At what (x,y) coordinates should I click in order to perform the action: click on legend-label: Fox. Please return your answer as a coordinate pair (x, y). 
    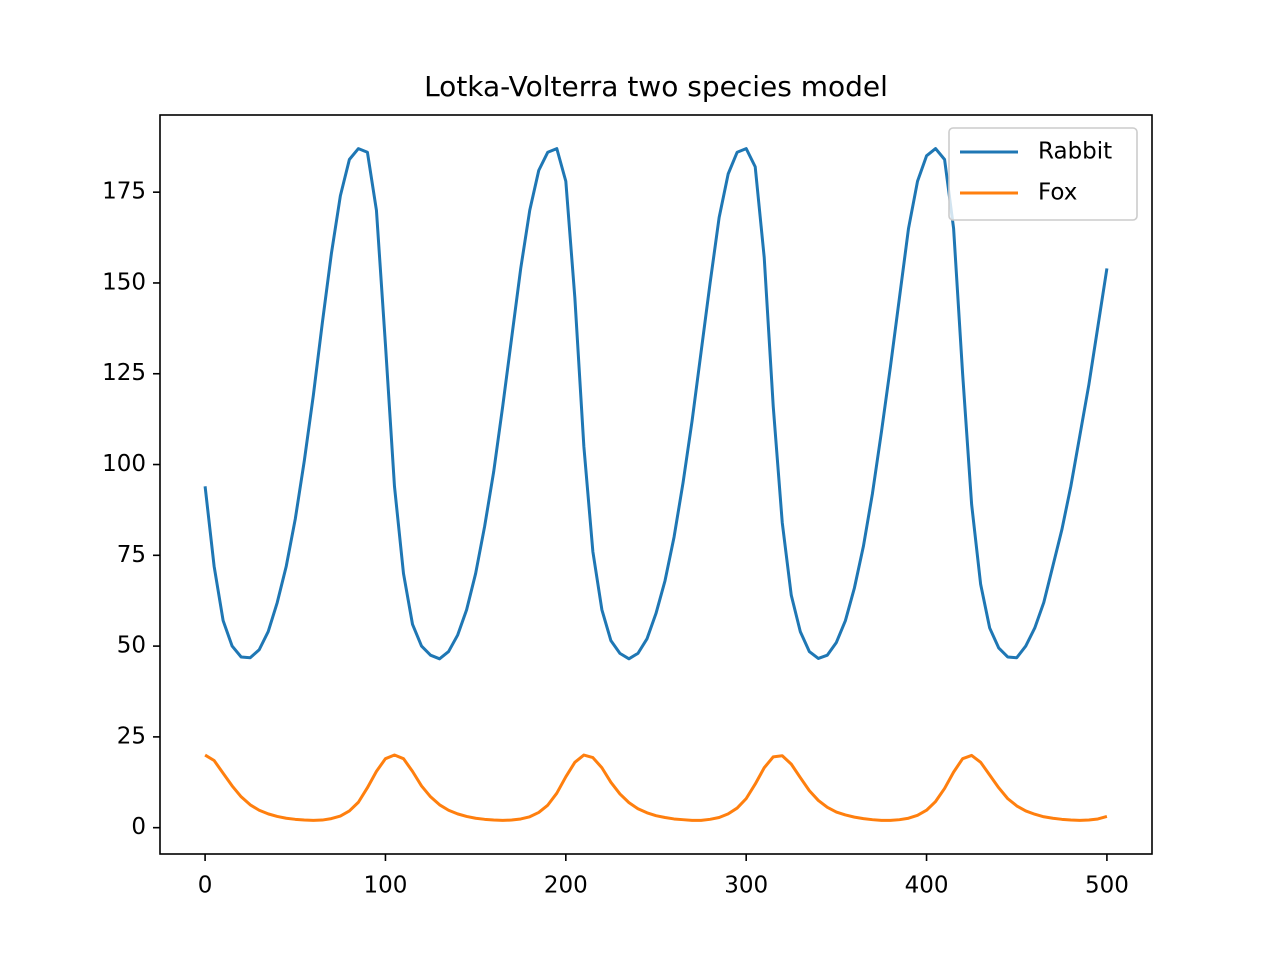
    Looking at the image, I should click on (1057, 193).